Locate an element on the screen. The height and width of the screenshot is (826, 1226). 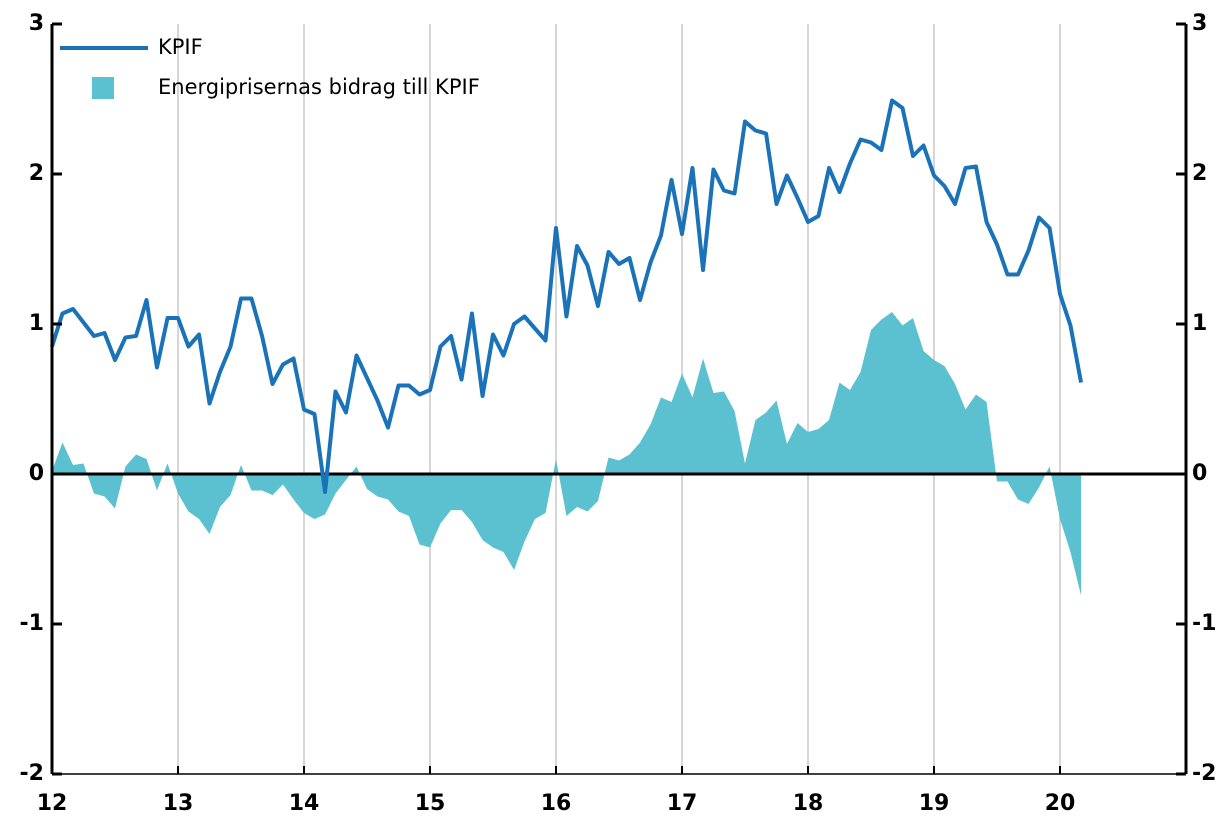
y-tick-label: 1 is located at coordinates (36, 323).